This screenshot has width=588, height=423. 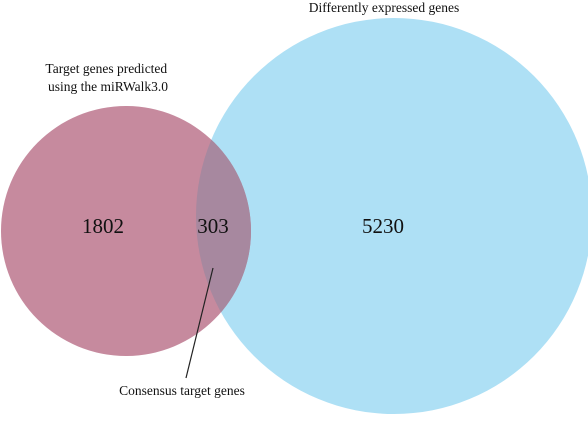 I want to click on deg-only-count: 5230, so click(x=383, y=226).